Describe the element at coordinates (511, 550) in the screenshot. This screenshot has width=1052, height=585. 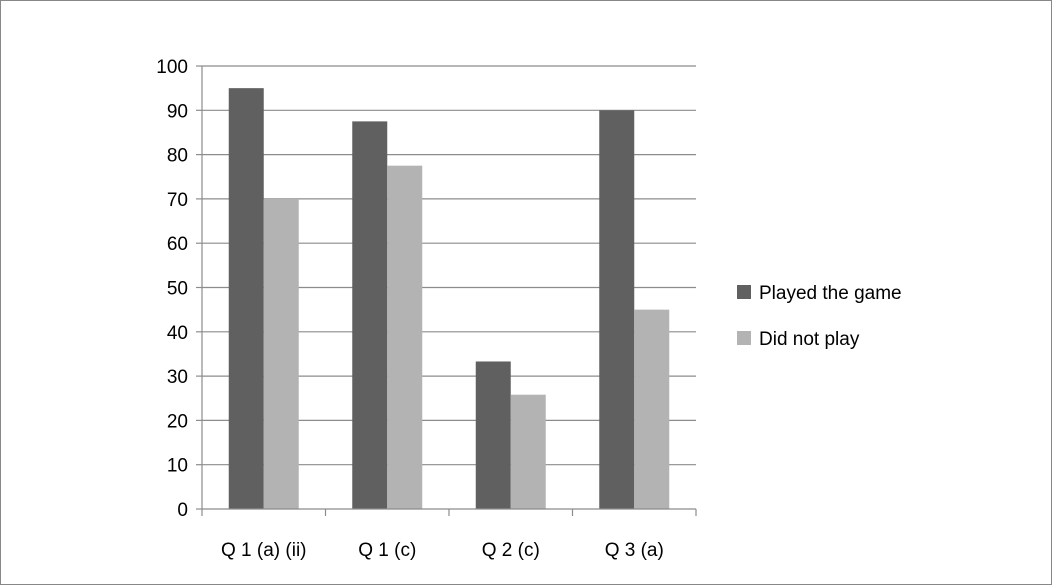
I see `x-tick-label: Q 2 (c)` at that location.